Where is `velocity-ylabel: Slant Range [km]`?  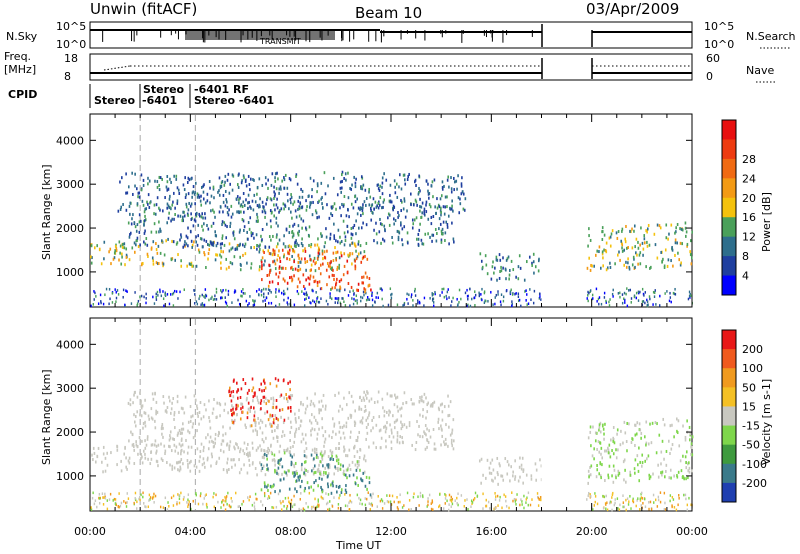
velocity-ylabel: Slant Range [km] is located at coordinates (46, 417).